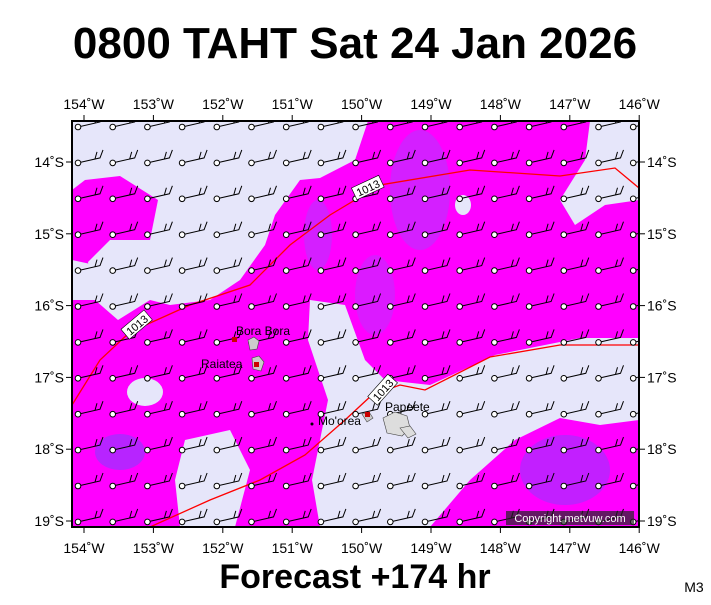 The image size is (711, 605). Describe the element at coordinates (569, 519) in the screenshot. I see `copyright: Copyright metvuw.com` at that location.